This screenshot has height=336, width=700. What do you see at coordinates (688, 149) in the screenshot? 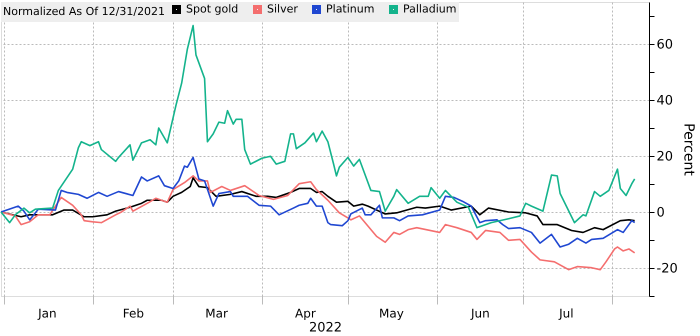
I see `y-axis-title: Percent` at bounding box center [688, 149].